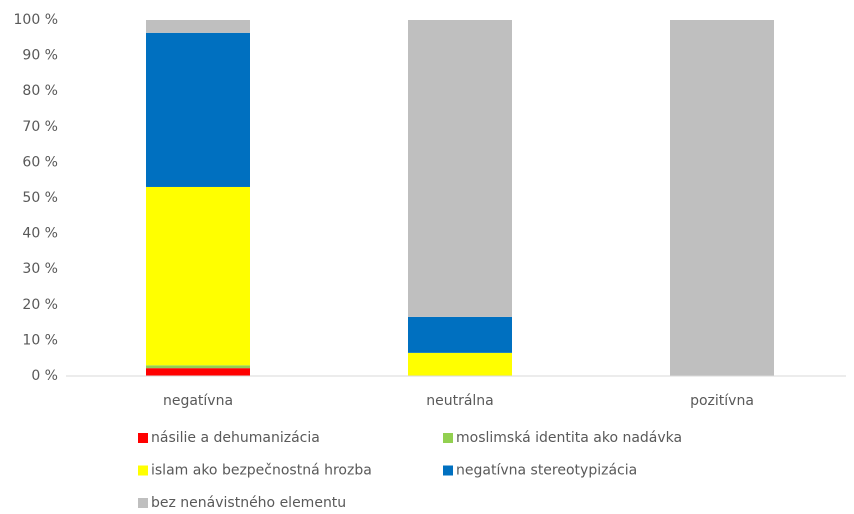 The image size is (854, 514). Describe the element at coordinates (460, 401) in the screenshot. I see `x-tick-label: neutrálna` at that location.